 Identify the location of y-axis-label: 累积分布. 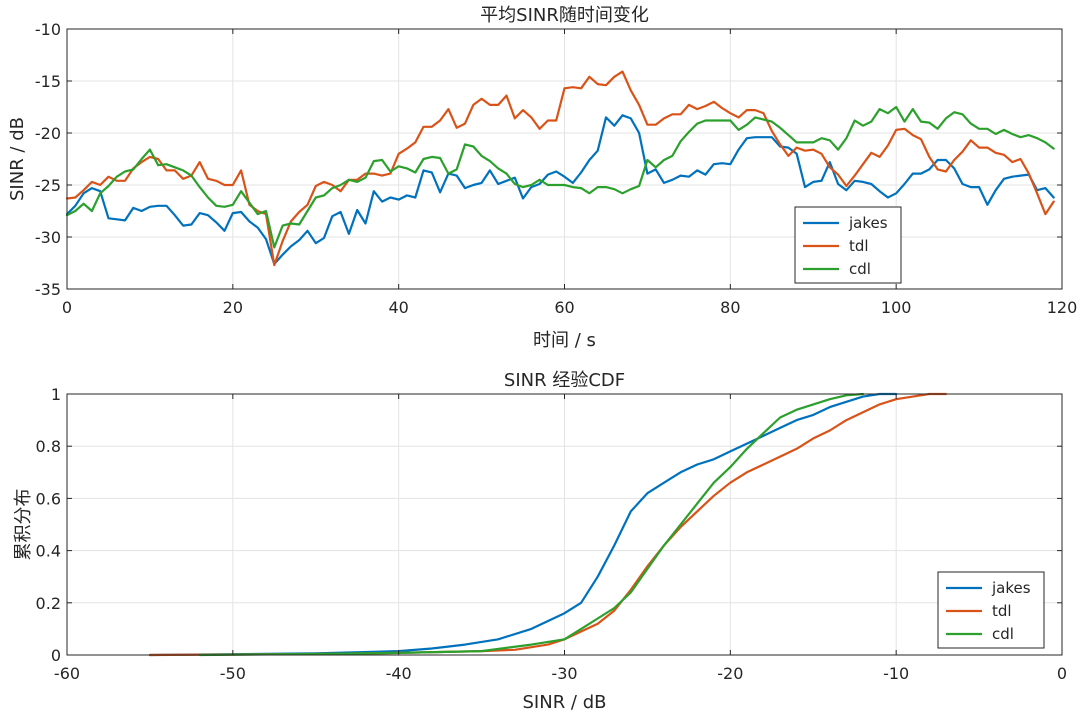
(23, 525).